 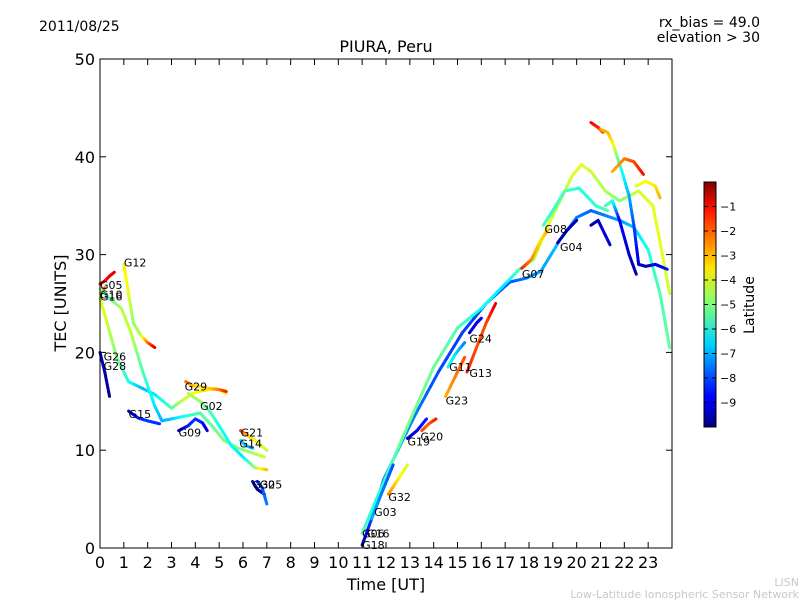 What do you see at coordinates (190, 433) in the screenshot?
I see `prn-label: G09` at bounding box center [190, 433].